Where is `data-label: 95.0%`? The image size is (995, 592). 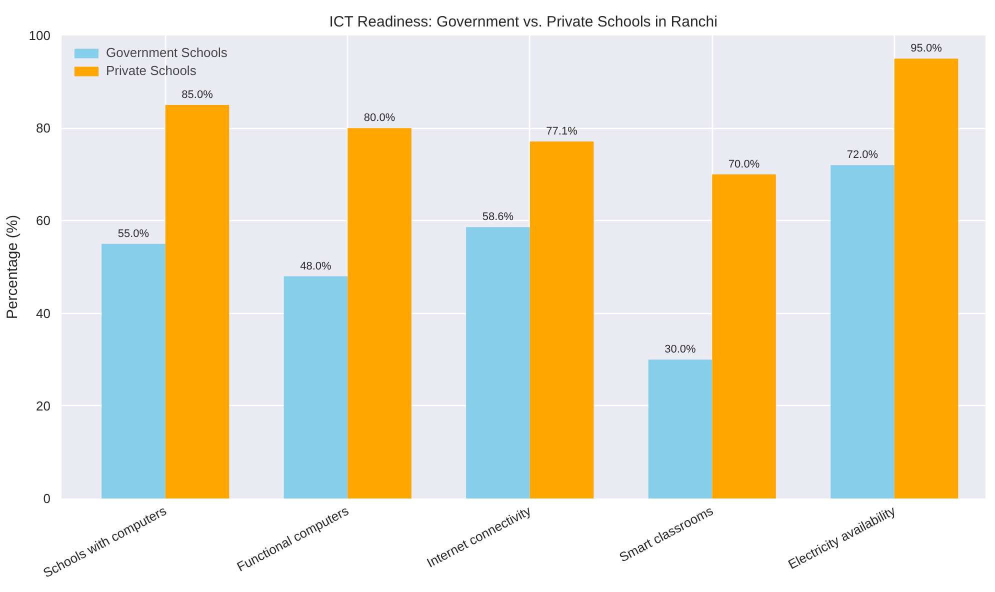
data-label: 95.0% is located at coordinates (926, 48).